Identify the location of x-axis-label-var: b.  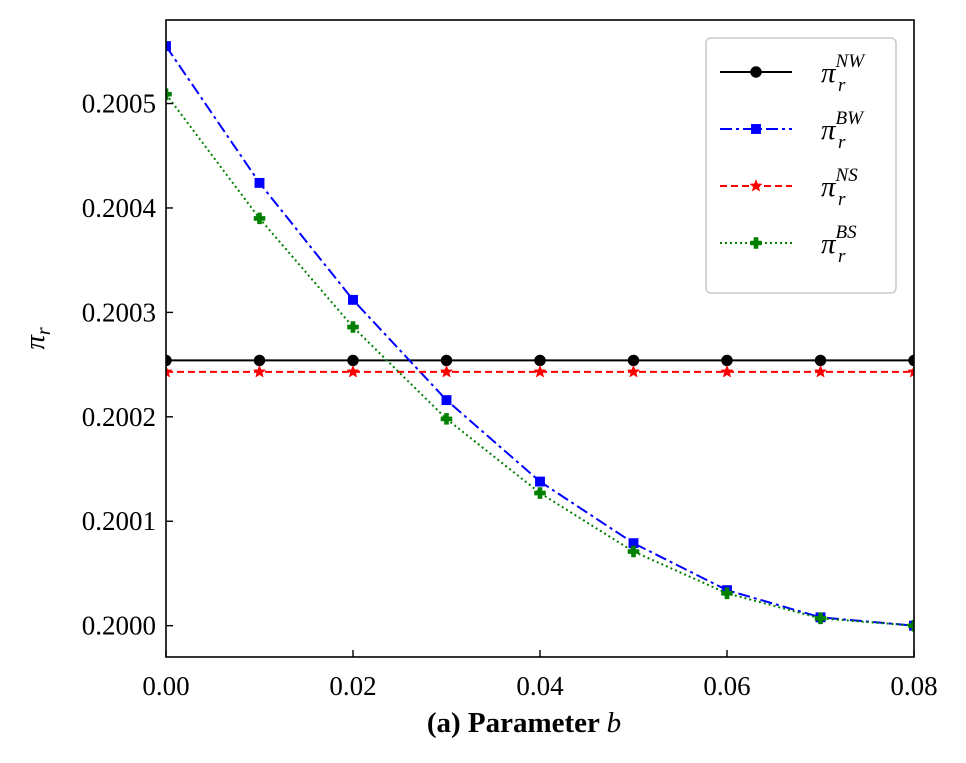
(614, 723).